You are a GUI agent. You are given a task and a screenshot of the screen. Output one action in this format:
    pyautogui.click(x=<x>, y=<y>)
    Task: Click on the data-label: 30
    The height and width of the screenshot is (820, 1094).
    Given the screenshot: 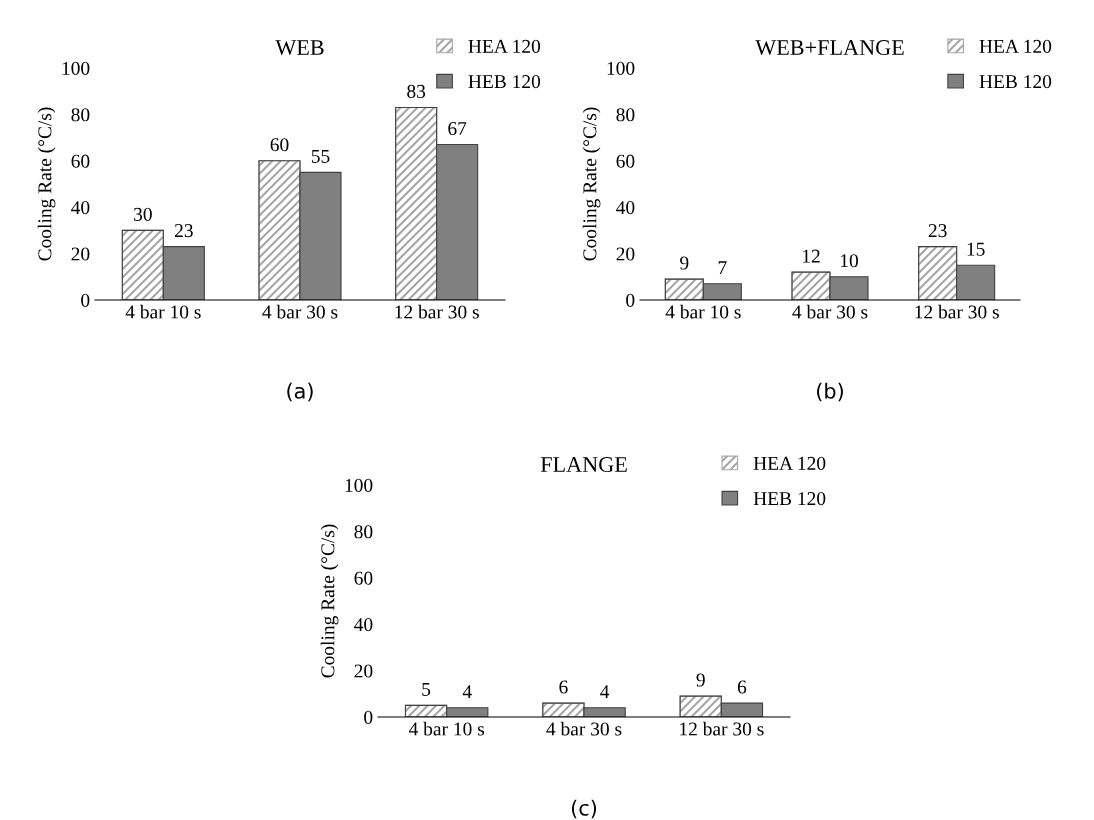 What is the action you would take?
    pyautogui.click(x=143, y=214)
    